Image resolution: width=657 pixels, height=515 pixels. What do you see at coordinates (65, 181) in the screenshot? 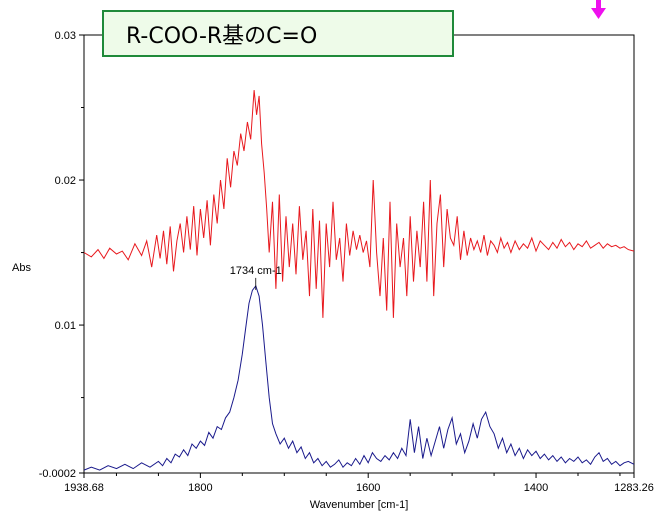
I see `y-tick-label: 0.02` at bounding box center [65, 181].